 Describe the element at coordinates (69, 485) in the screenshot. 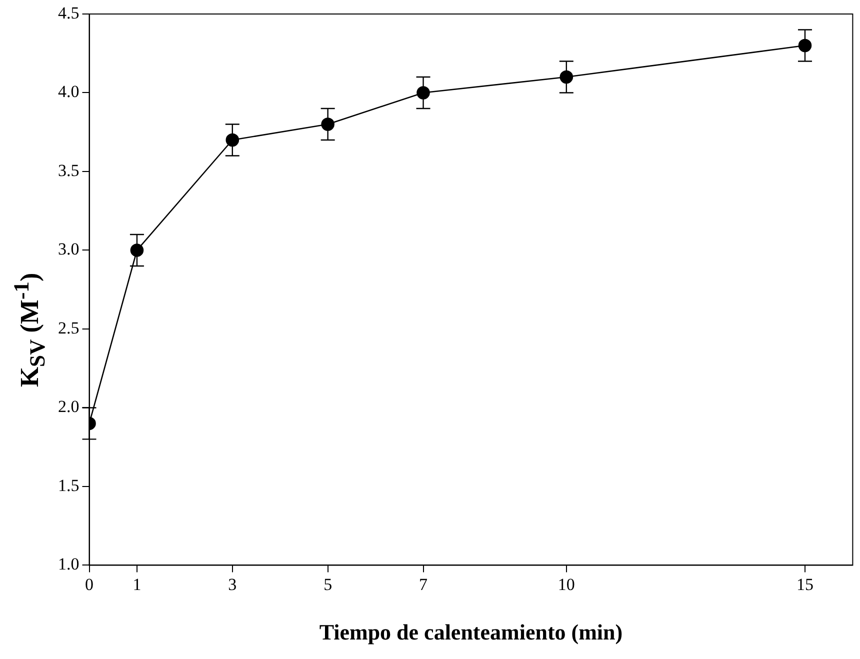

I see `y-tick-label: 1.5` at that location.